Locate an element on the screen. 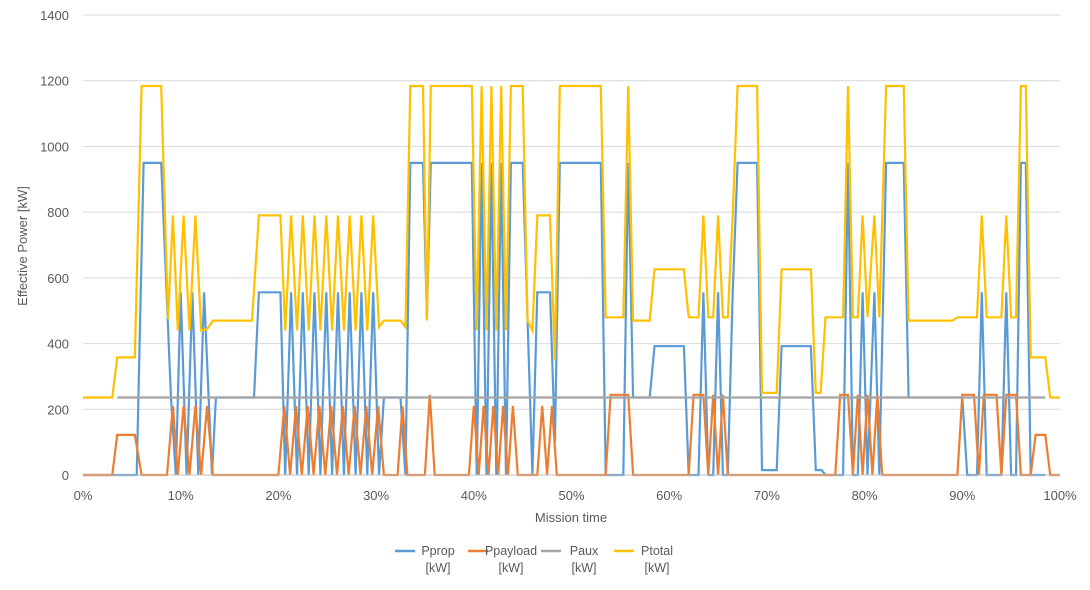  y-axis-title: Effective Power [kW] is located at coordinates (22, 246).